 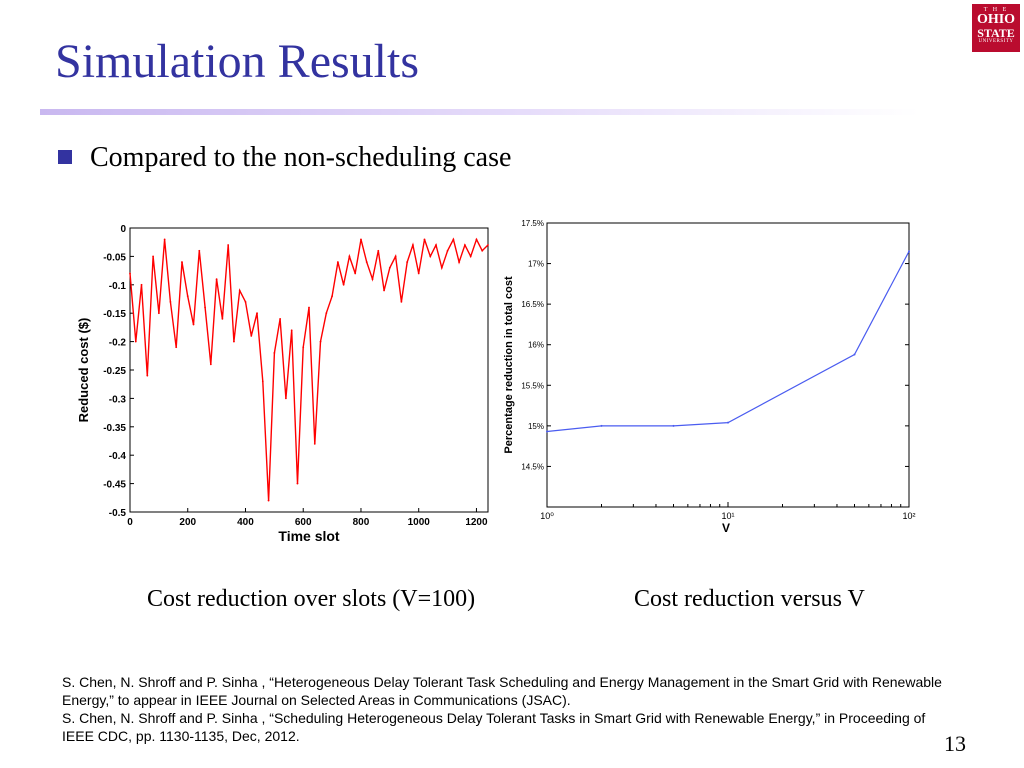 What do you see at coordinates (303, 522) in the screenshot?
I see `x-tick-label: 600` at bounding box center [303, 522].